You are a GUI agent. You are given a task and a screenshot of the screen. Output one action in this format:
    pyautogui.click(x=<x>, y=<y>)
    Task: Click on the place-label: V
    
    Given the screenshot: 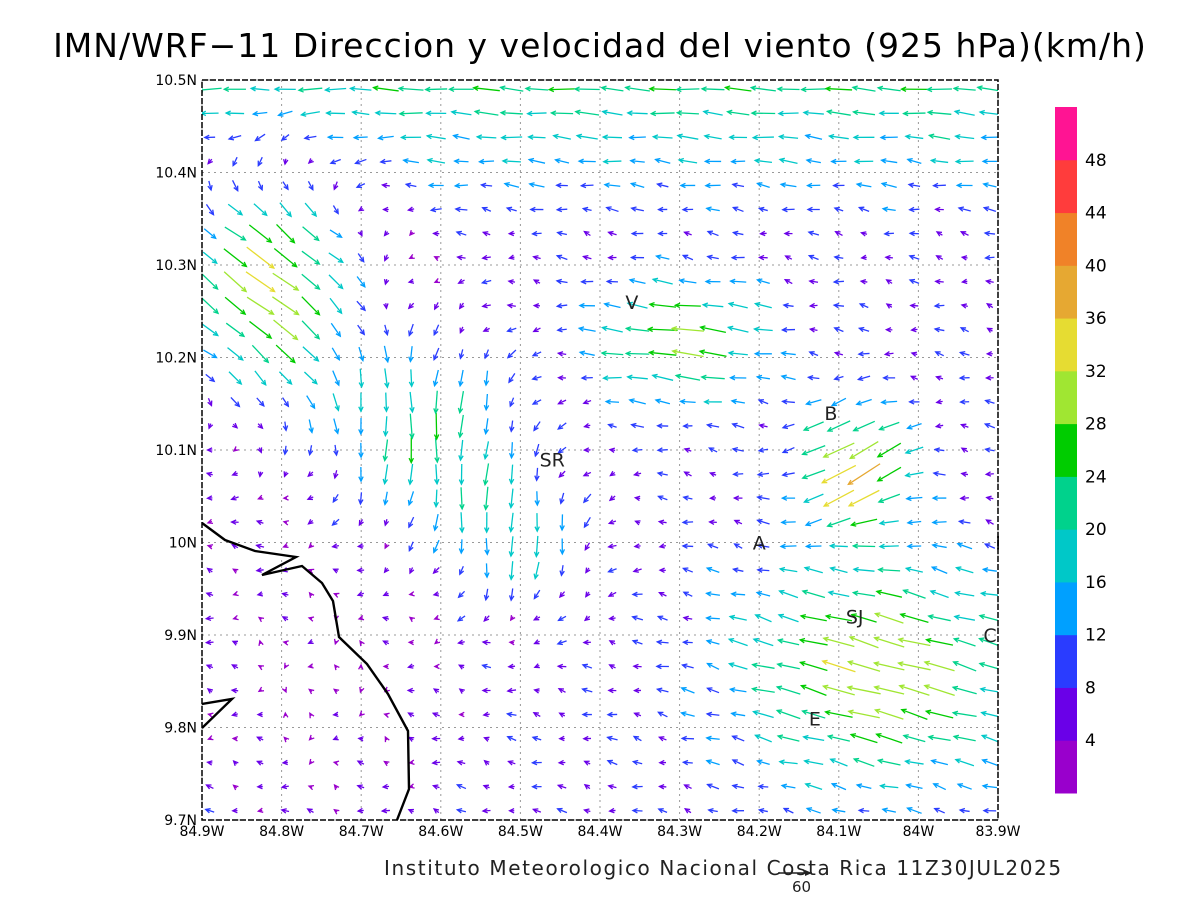 What is the action you would take?
    pyautogui.click(x=631, y=303)
    